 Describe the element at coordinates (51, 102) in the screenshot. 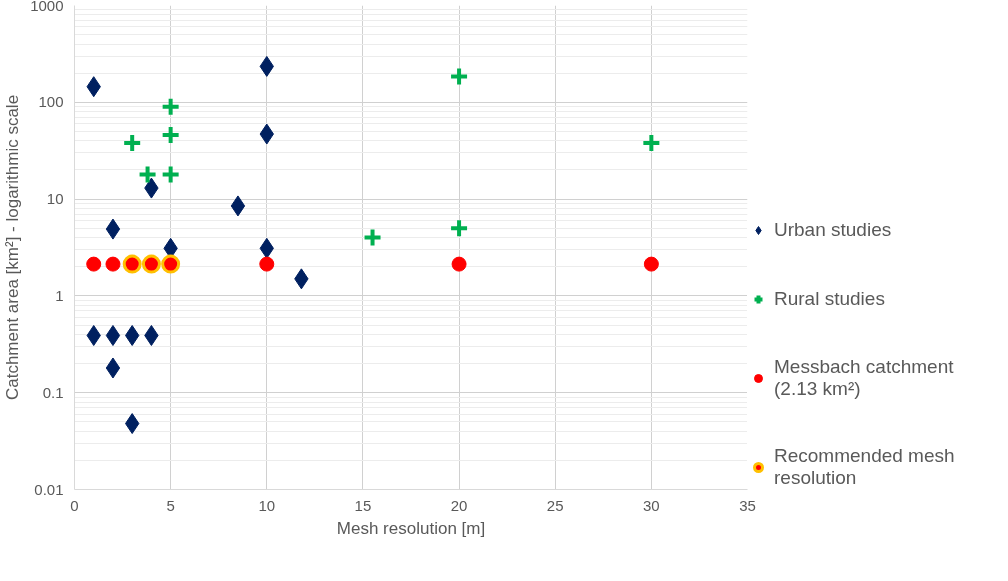

I see `y-tick-label: 100` at that location.